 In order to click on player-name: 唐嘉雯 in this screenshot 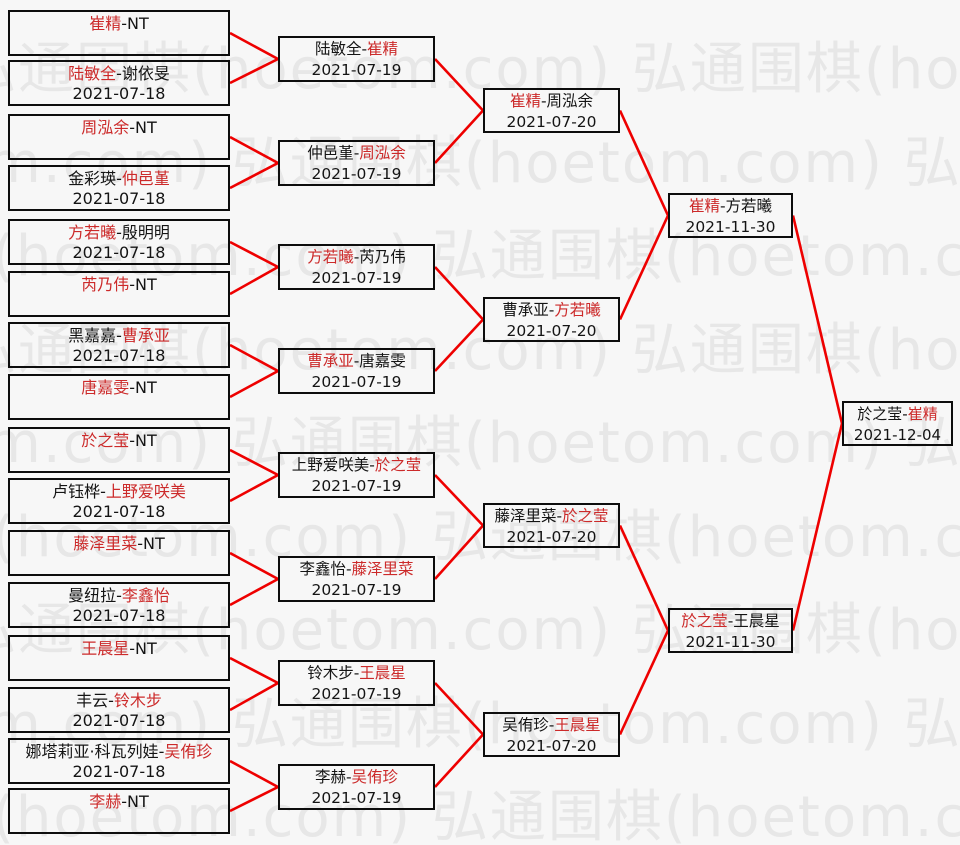, I will do `click(382, 361)`.